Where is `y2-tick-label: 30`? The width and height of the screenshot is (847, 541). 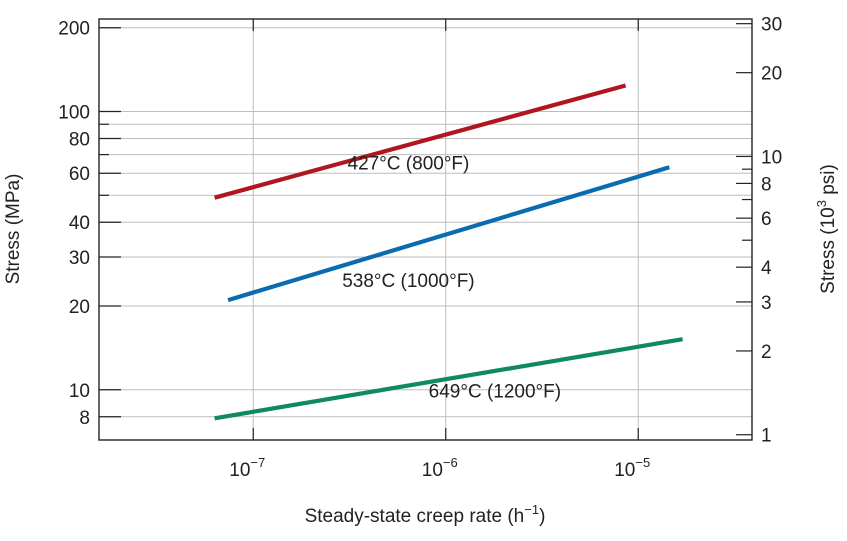
y2-tick-label: 30 is located at coordinates (771, 25).